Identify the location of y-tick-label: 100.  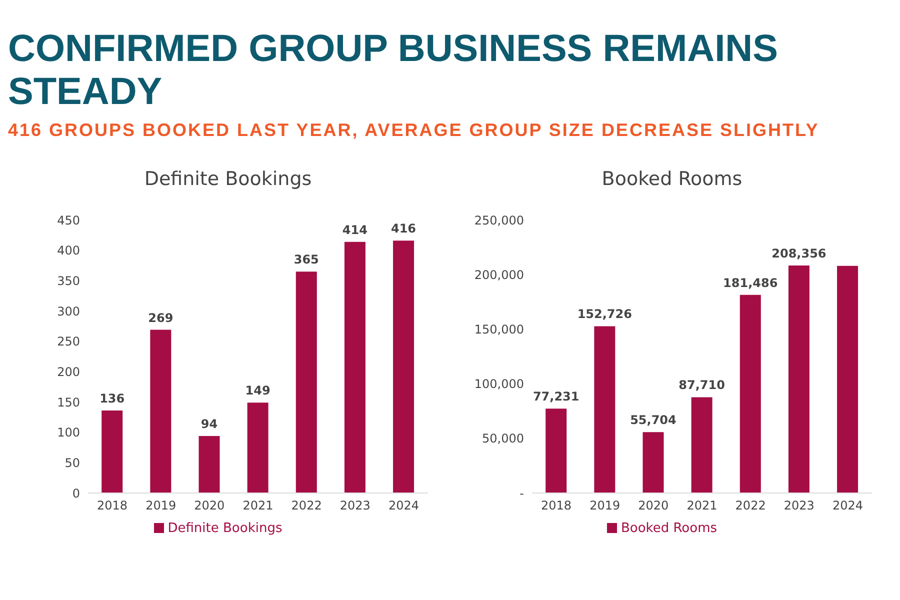
(68, 433).